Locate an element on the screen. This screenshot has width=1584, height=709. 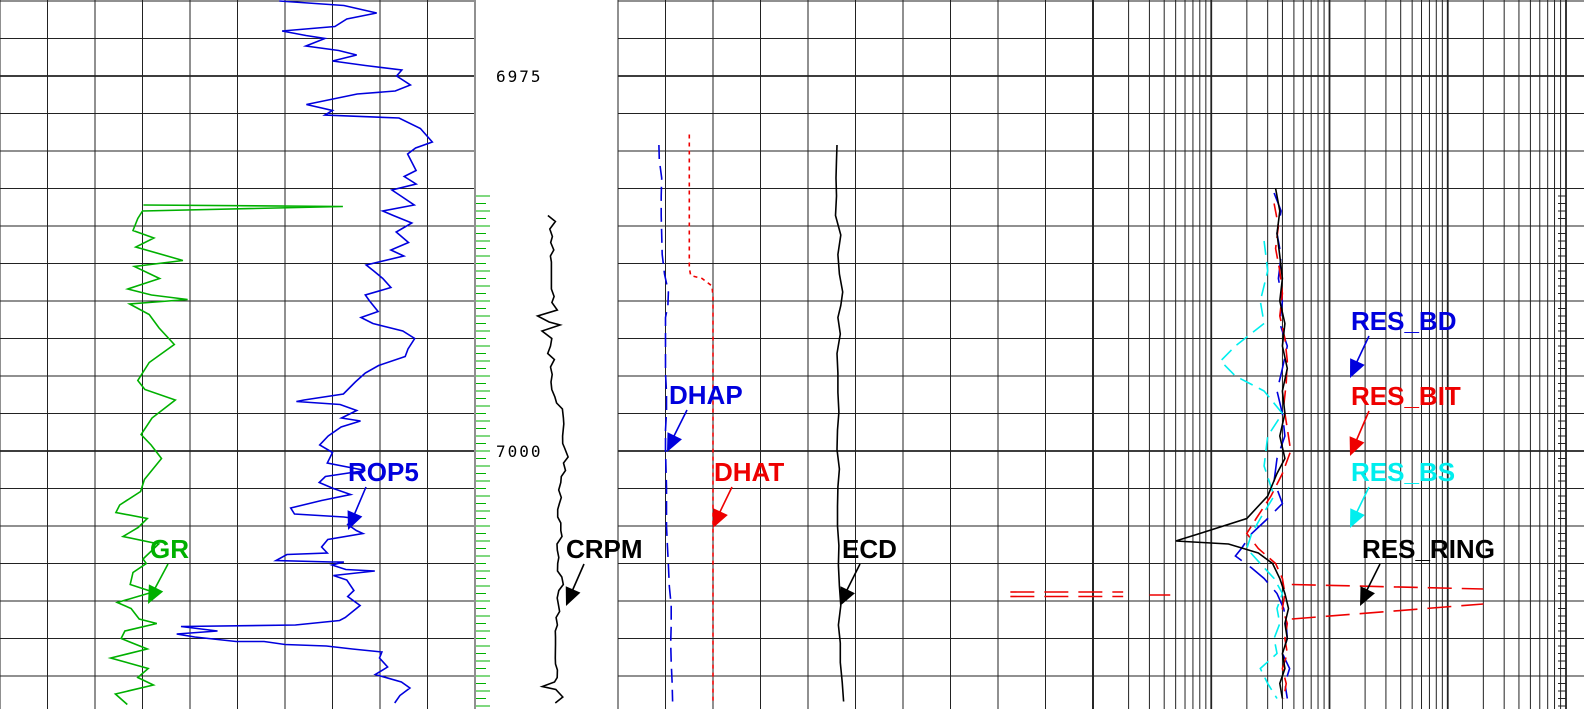
annotation-label-res-bit: RES_BIT is located at coordinates (1406, 396).